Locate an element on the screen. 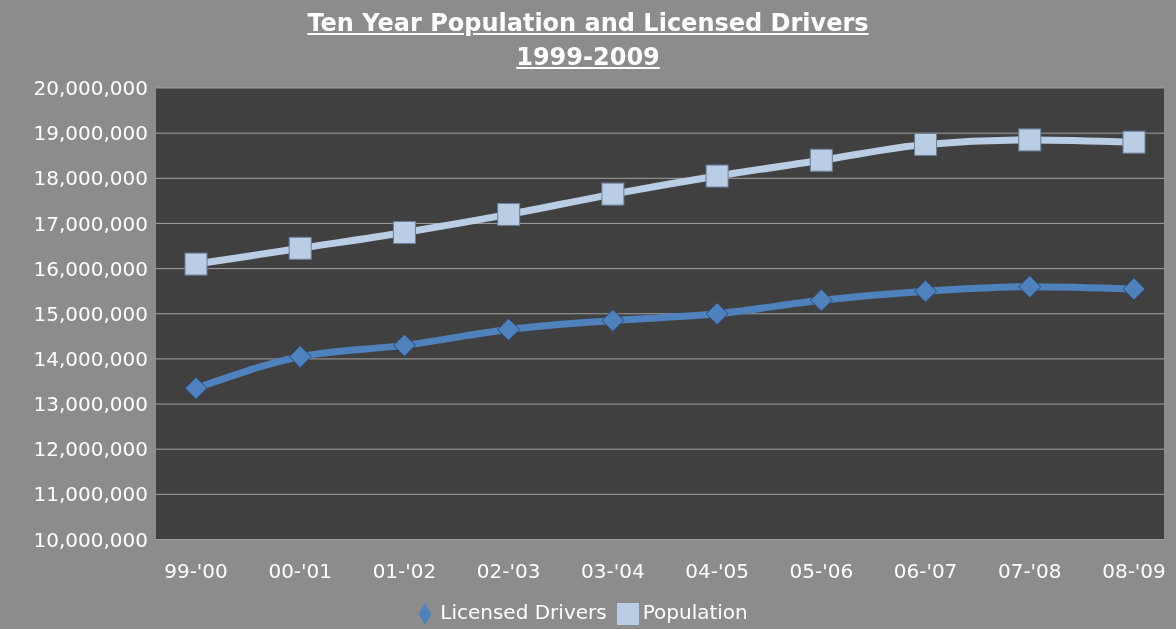 This screenshot has width=1176, height=629. legend-label: Licensed Drivers is located at coordinates (523, 611).